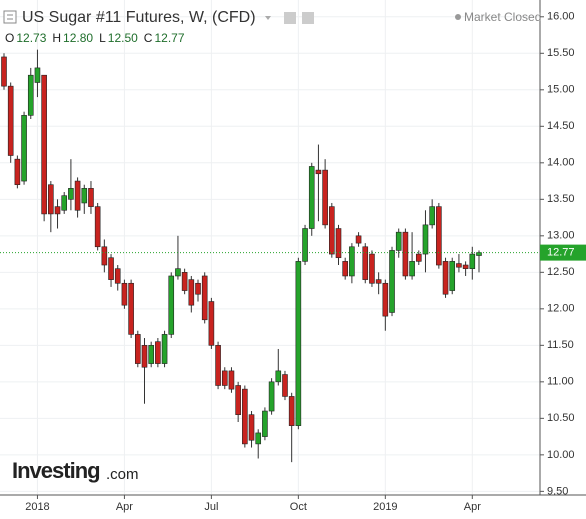 The image size is (586, 519). Describe the element at coordinates (268, 18) in the screenshot. I see `dropdown-caret` at that location.